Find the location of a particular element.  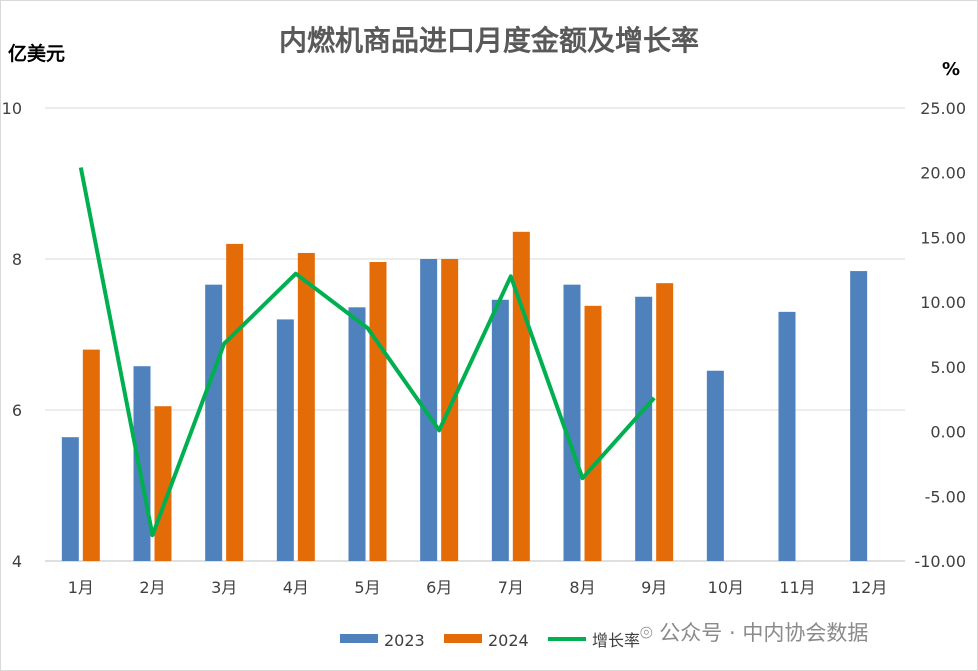

legend-label: 2024 is located at coordinates (508, 640).